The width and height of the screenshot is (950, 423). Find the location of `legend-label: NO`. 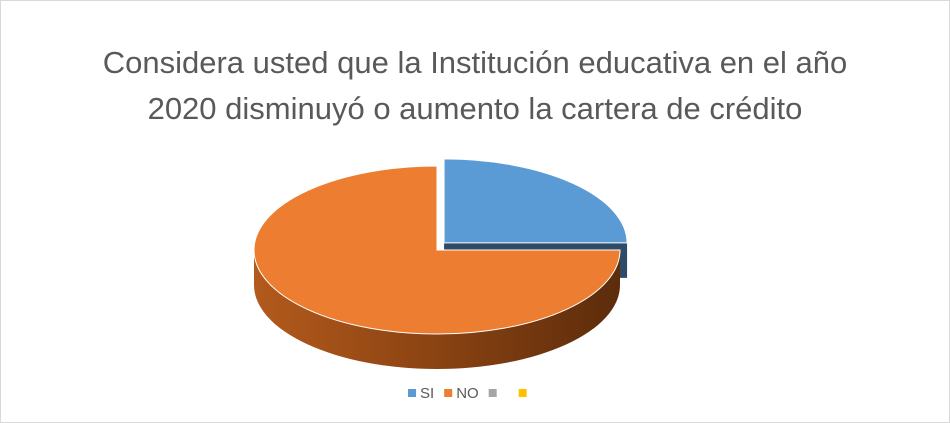

legend-label: NO is located at coordinates (467, 393).